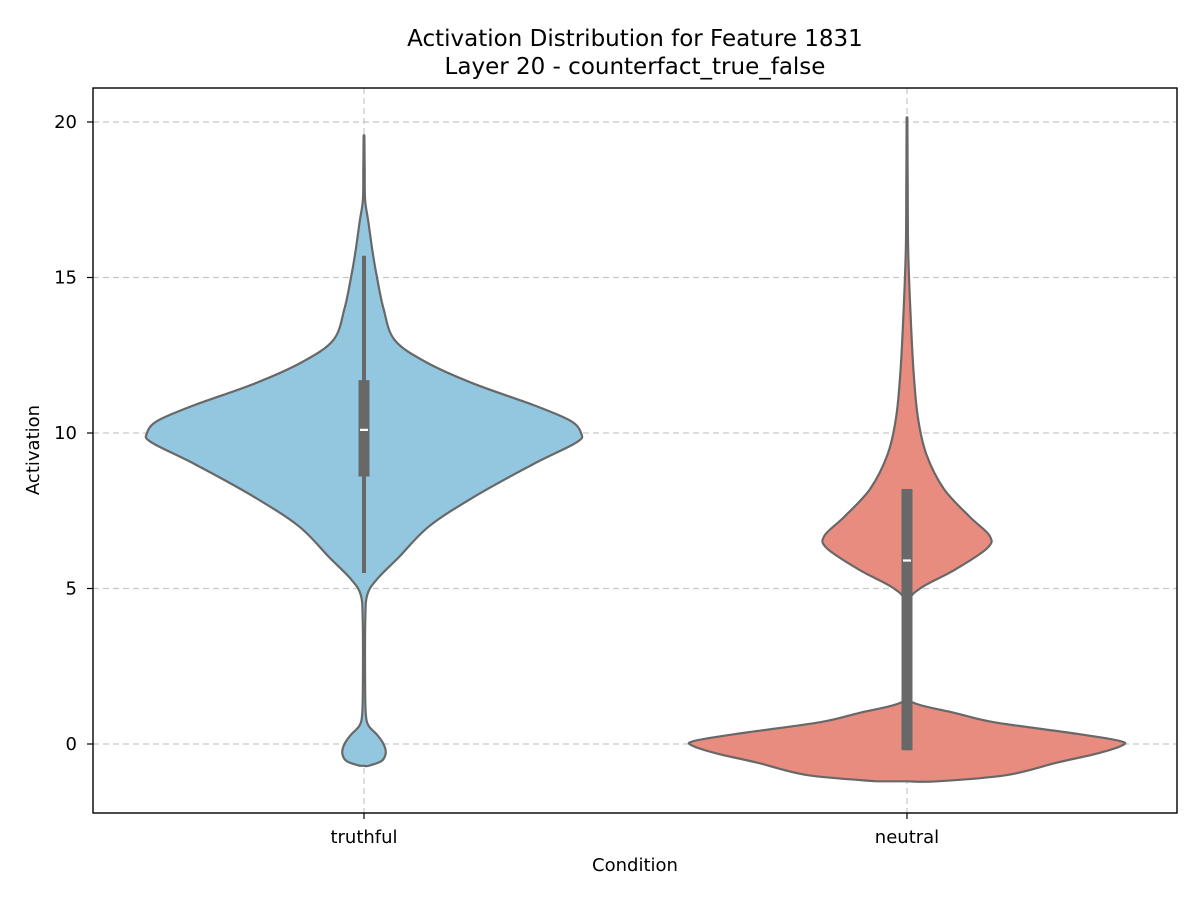 The width and height of the screenshot is (1200, 900). What do you see at coordinates (363, 837) in the screenshot?
I see `x-tick-label-truthful: truthful` at bounding box center [363, 837].